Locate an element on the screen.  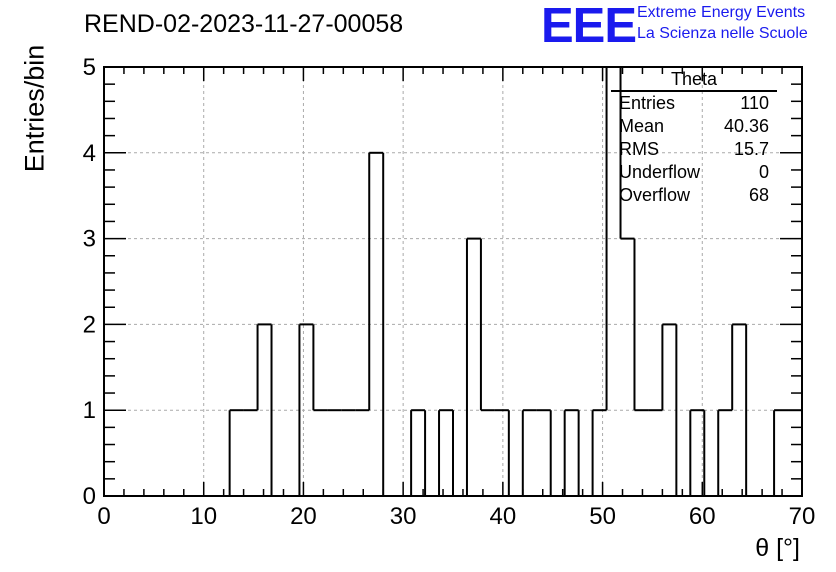
y-tick-label: 2 is located at coordinates (89, 324).